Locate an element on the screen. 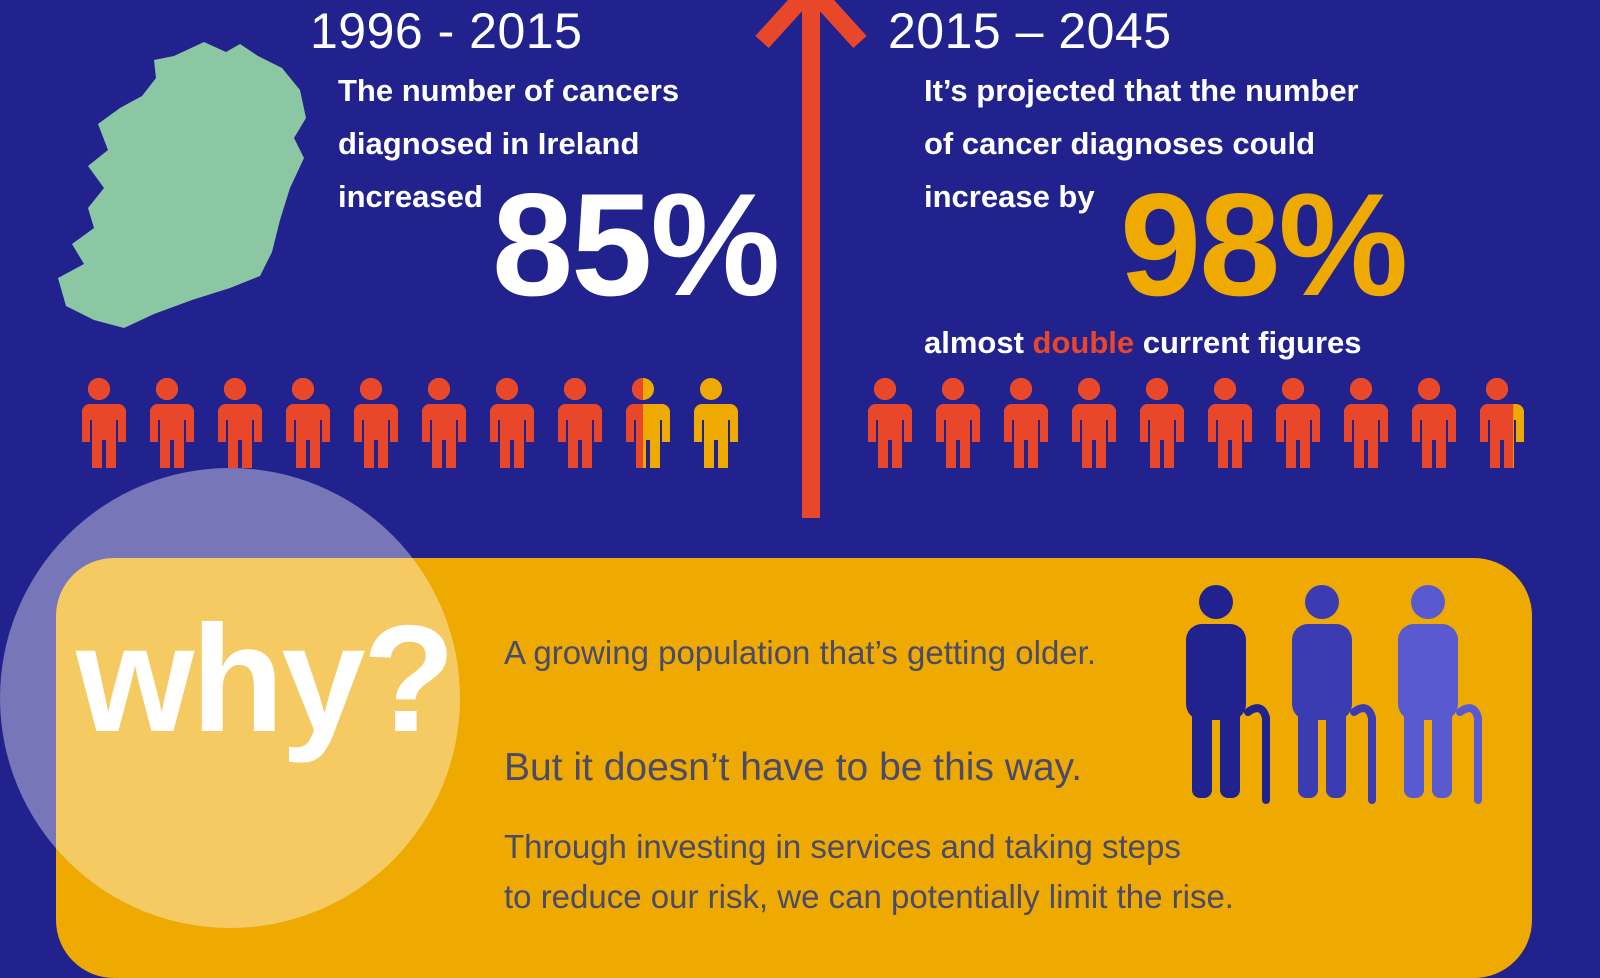 This screenshot has height=978, width=1600. right-lead-line-2: of cancer diagnoses could is located at coordinates (1120, 143).